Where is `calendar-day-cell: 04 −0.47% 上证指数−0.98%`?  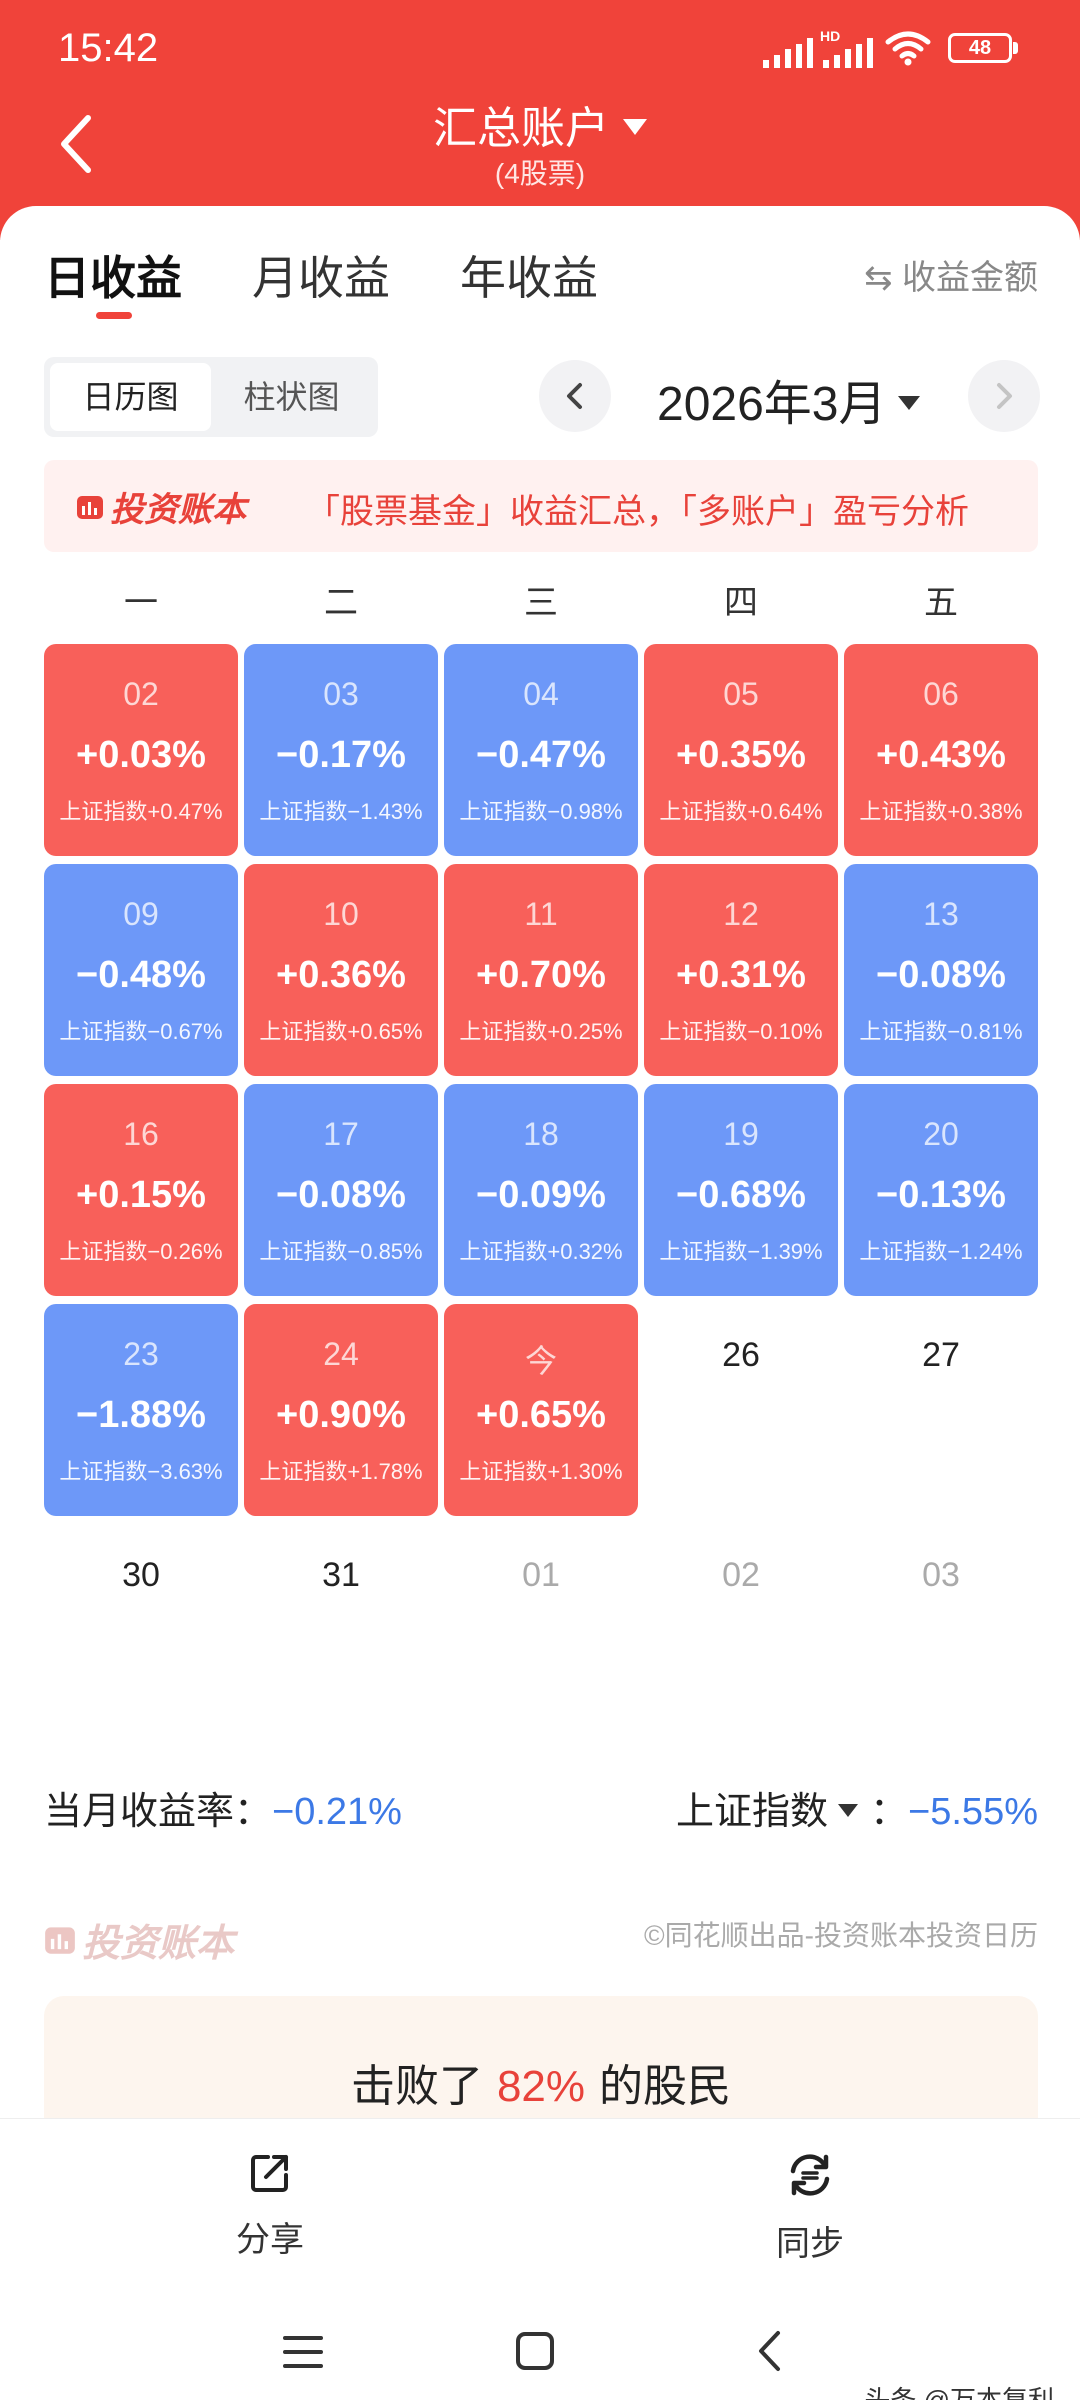
calendar-day-cell: 04 −0.47% 上证指数−0.98% is located at coordinates (541, 750).